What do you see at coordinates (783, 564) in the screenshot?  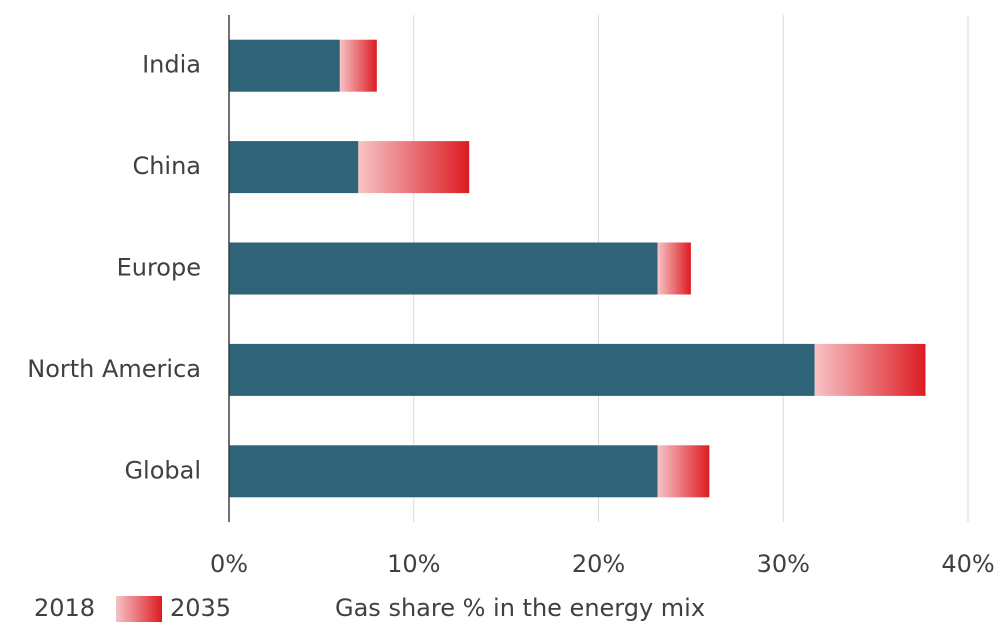 I see `x-tick-label: 30%` at bounding box center [783, 564].